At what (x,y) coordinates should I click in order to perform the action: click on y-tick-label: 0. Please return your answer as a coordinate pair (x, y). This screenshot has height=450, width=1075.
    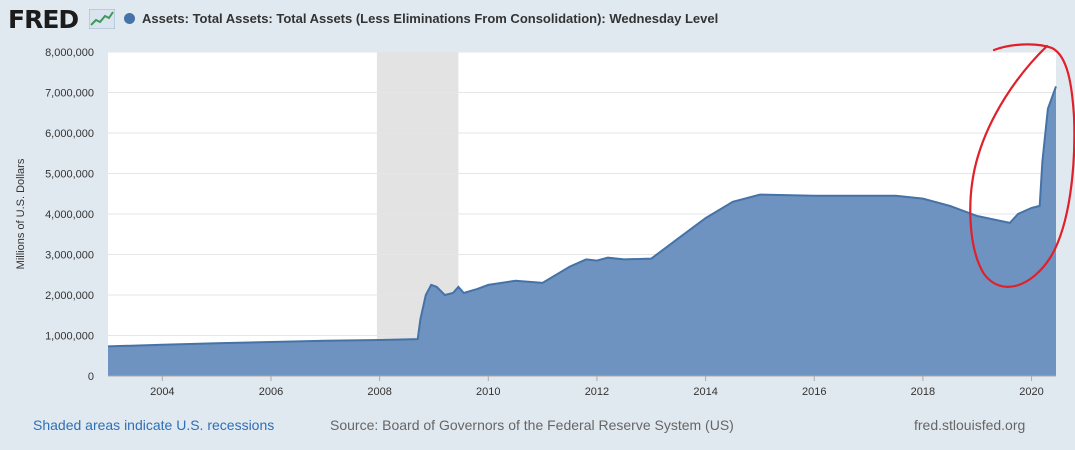
    Looking at the image, I should click on (91, 377).